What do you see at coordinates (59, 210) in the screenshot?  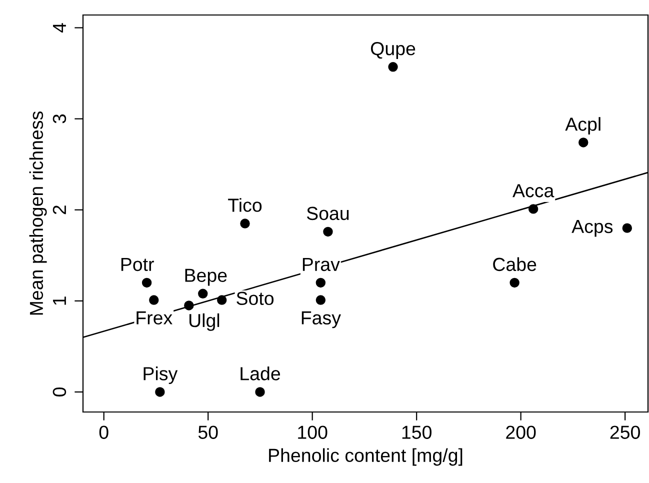 I see `y-tick-label: 2` at bounding box center [59, 210].